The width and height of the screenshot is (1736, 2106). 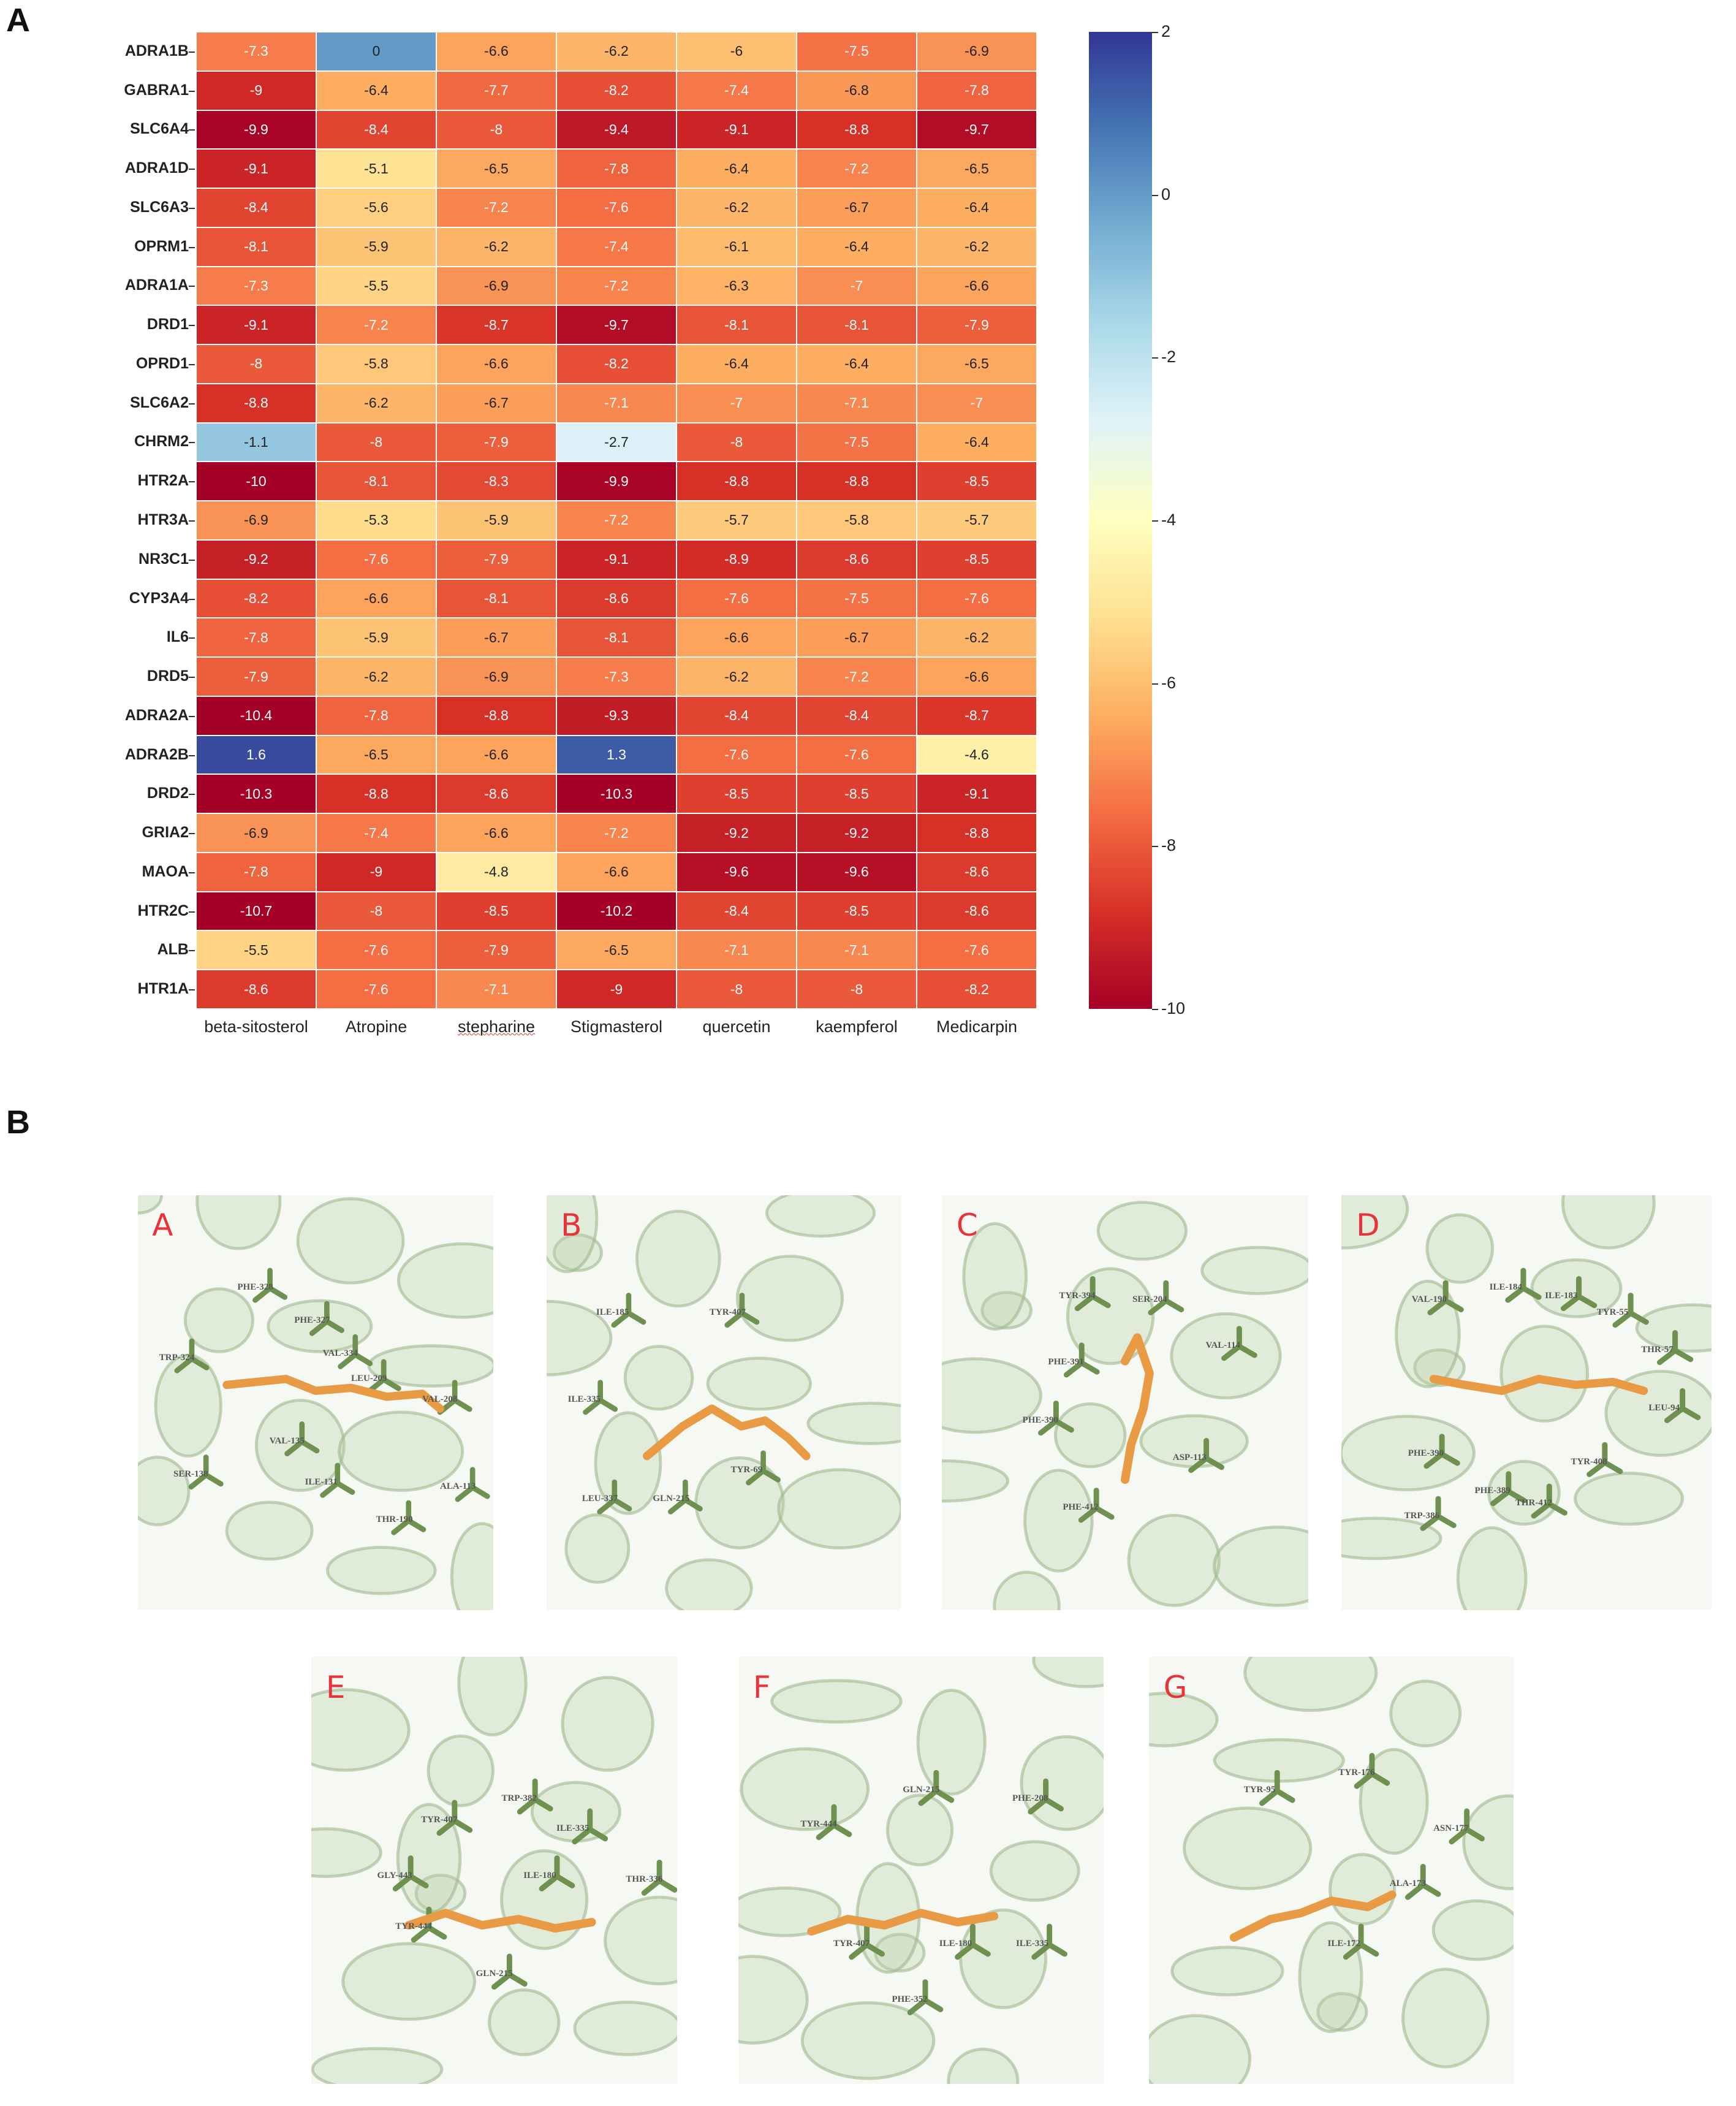 What do you see at coordinates (616, 794) in the screenshot?
I see `heatmap-cell: -10.3` at bounding box center [616, 794].